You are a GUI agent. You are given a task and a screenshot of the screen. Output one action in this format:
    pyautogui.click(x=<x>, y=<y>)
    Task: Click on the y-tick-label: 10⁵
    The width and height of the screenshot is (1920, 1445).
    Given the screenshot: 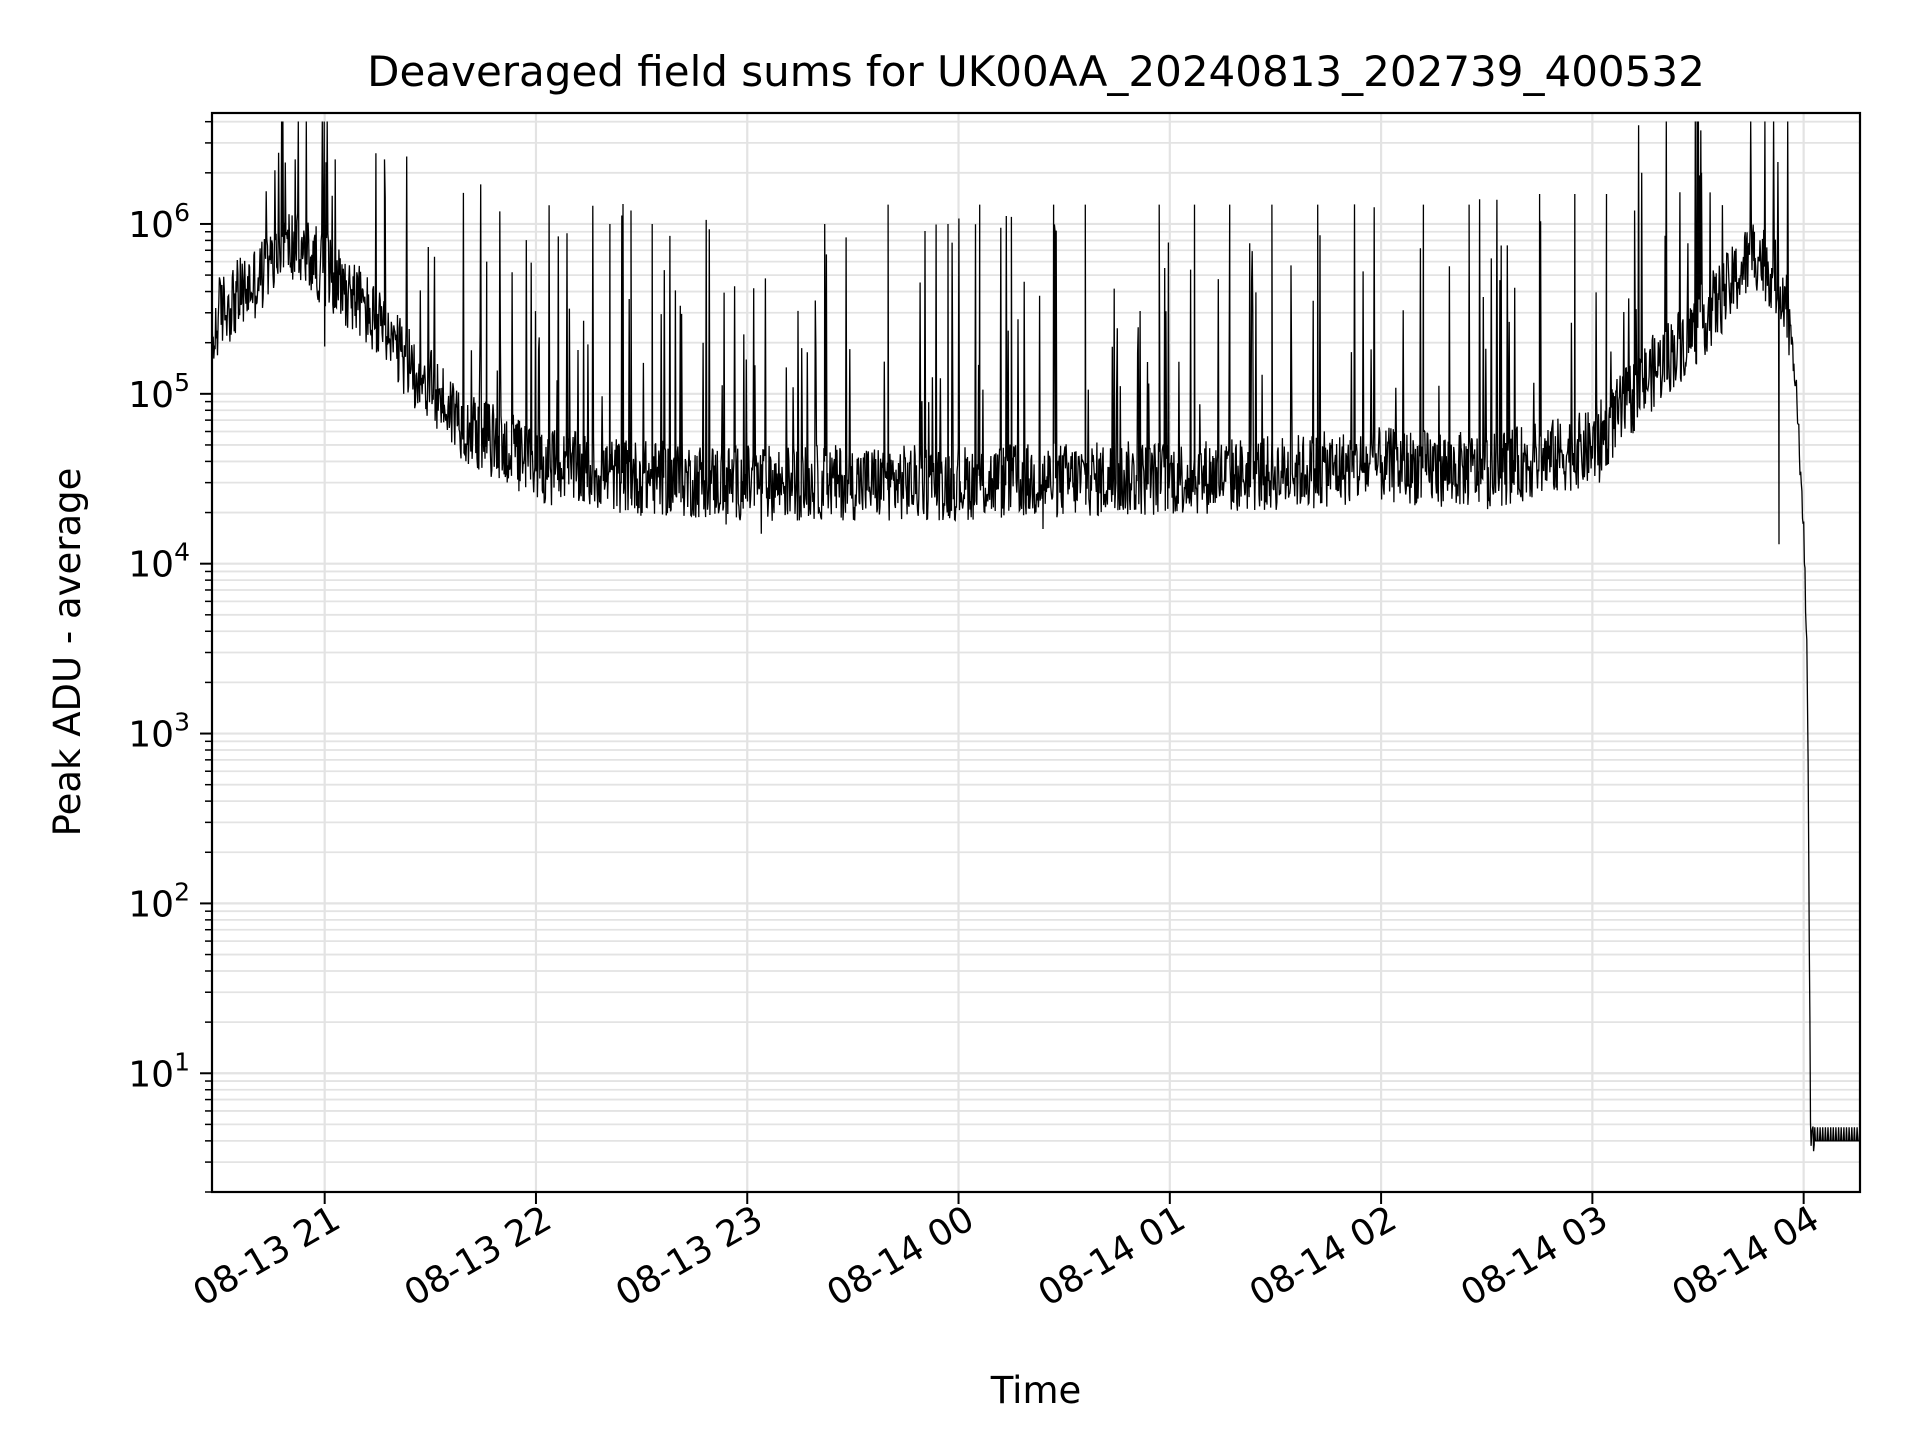 What is the action you would take?
    pyautogui.click(x=159, y=392)
    